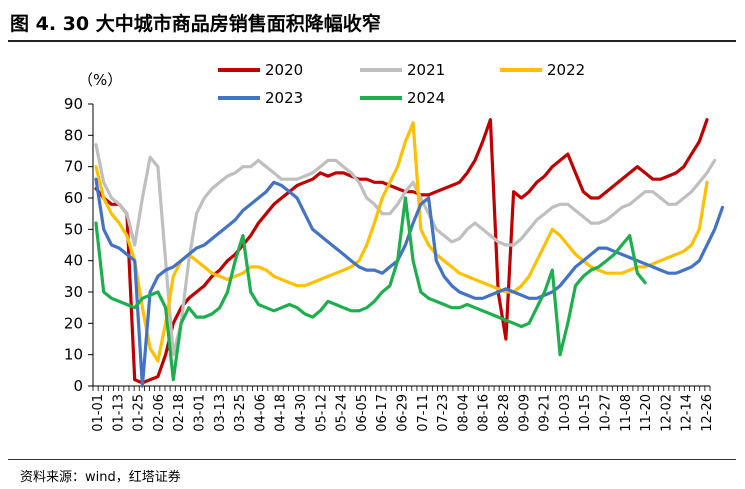 The height and width of the screenshot is (489, 745). I want to click on x-tick-label: 02-06, so click(159, 413).